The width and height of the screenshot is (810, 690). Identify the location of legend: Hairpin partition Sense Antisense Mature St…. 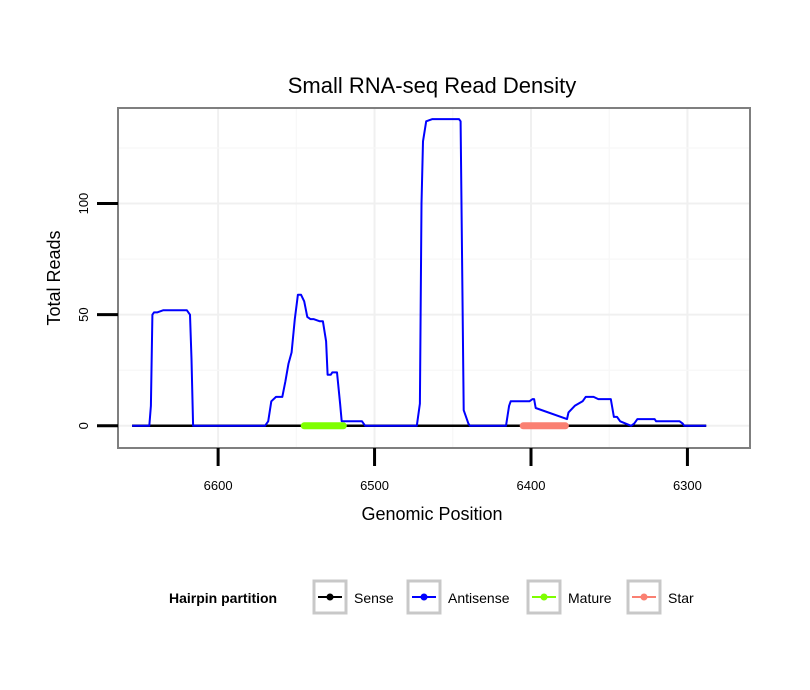
(431, 597).